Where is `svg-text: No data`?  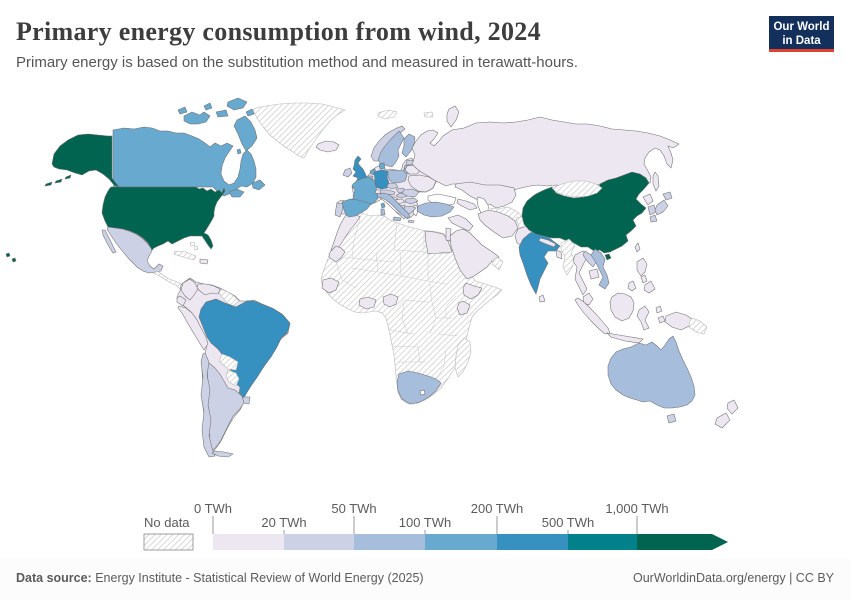
svg-text: No data is located at coordinates (167, 522).